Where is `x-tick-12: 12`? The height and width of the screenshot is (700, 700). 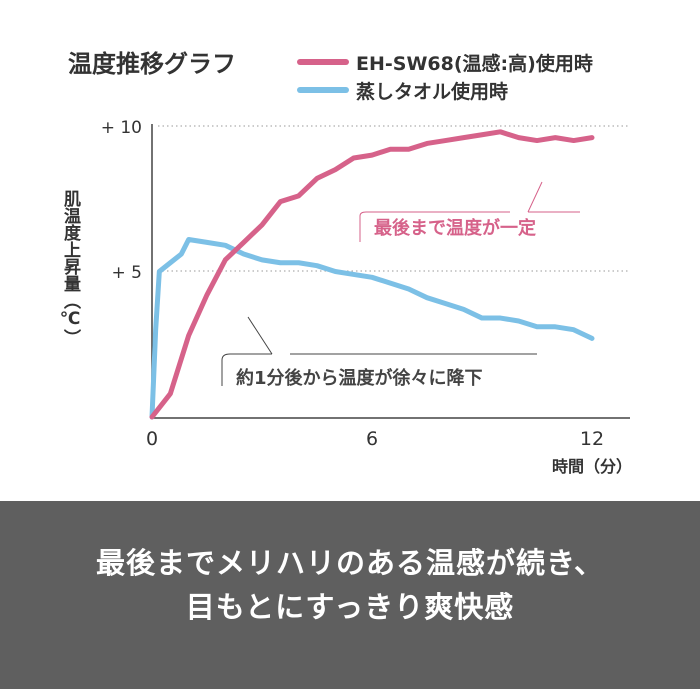 x-tick-12: 12 is located at coordinates (592, 439).